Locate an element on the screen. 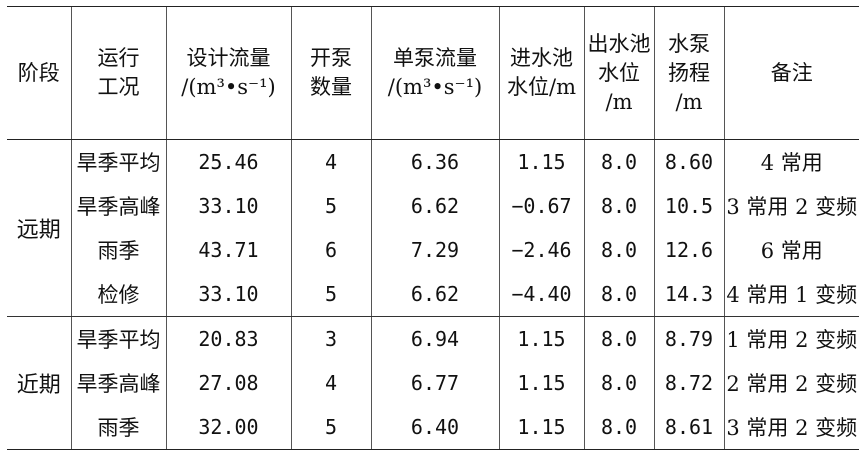 This screenshot has width=865, height=450. design-flow-cell: 43.71 is located at coordinates (228, 250).